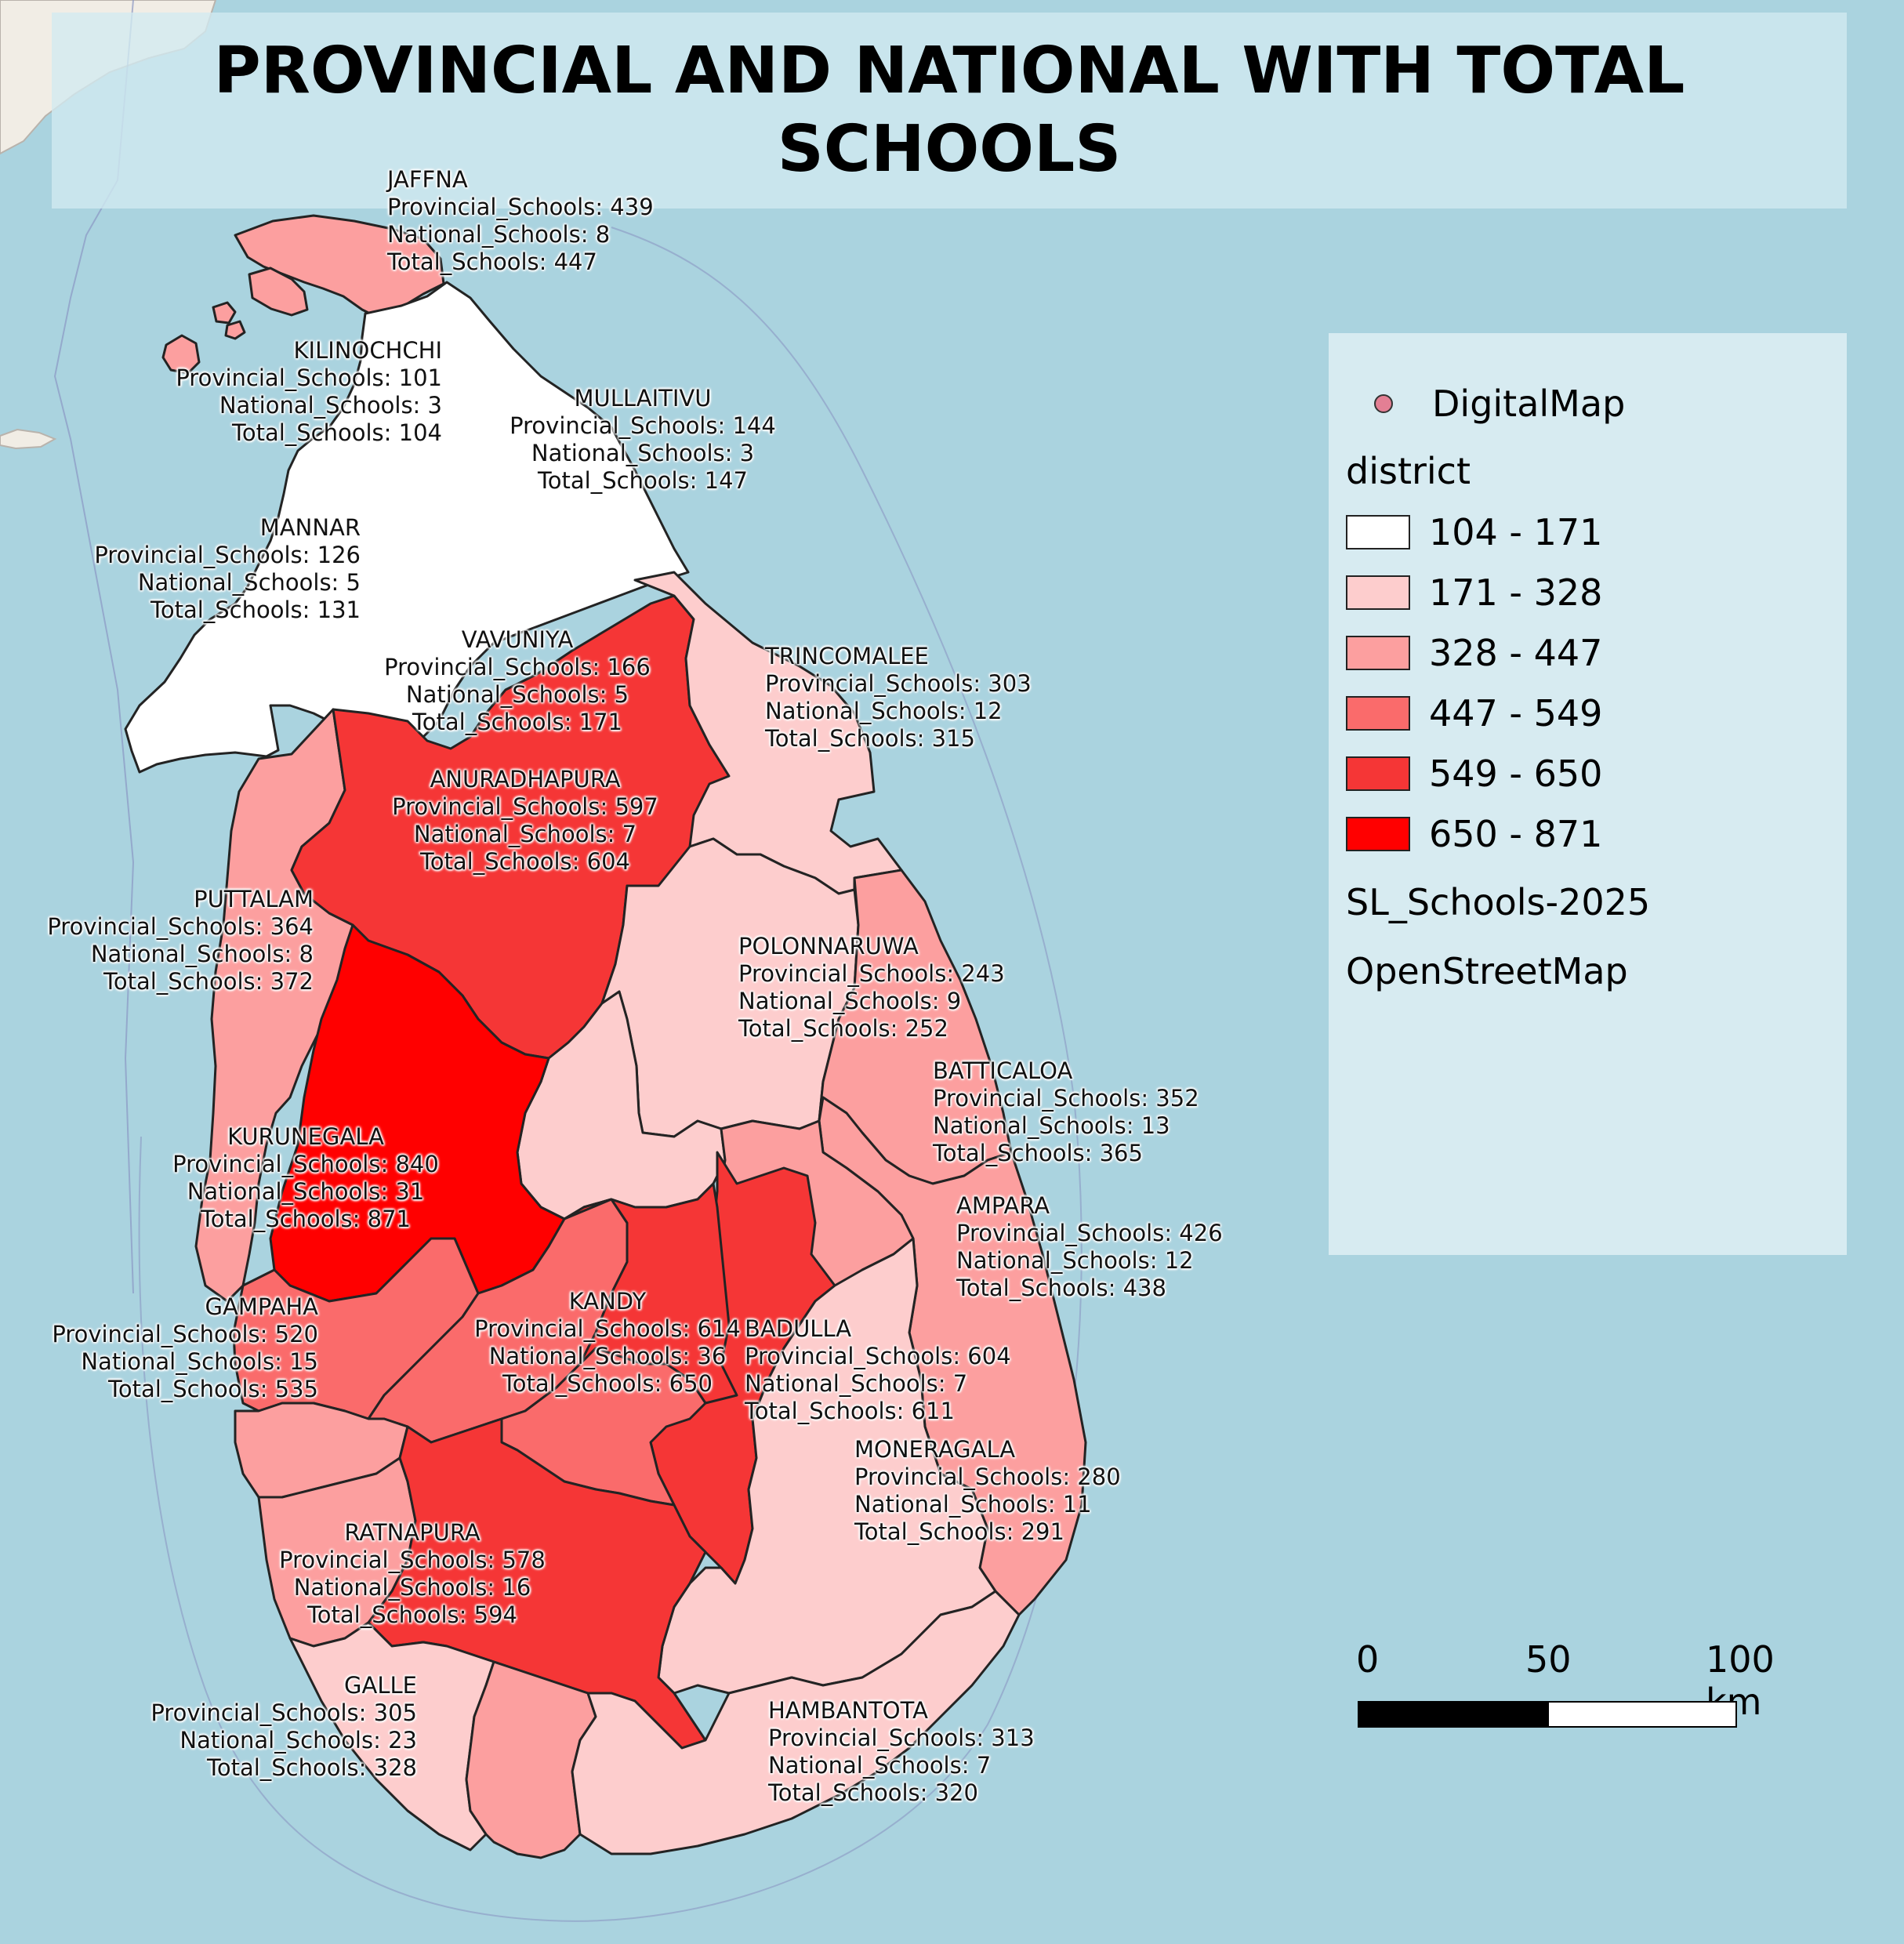 This screenshot has height=1944, width=1904. I want to click on legend-group-title: district, so click(1408, 471).